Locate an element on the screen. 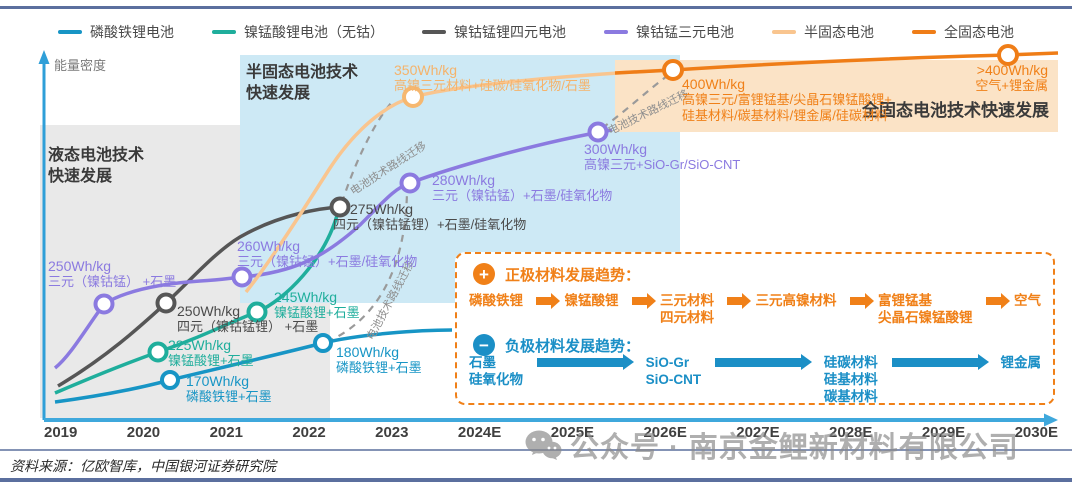 The image size is (1072, 484). curve-lfp is located at coordinates (253, 366).